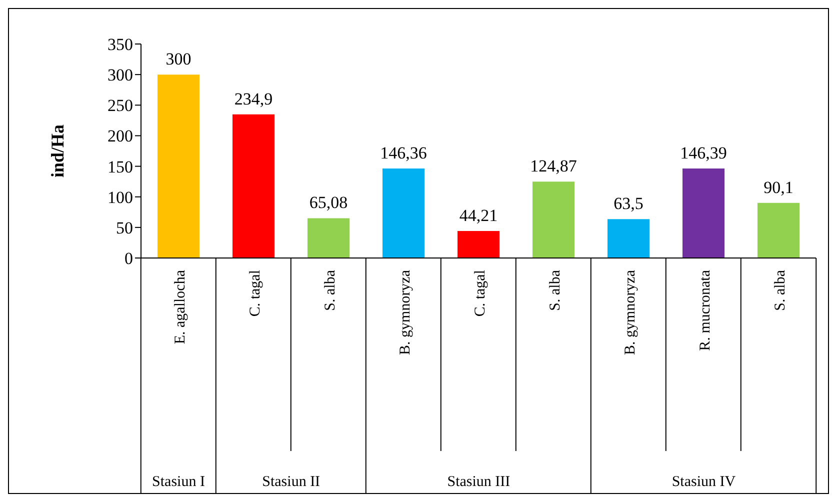  I want to click on y-tick-label: 100, so click(120, 197).